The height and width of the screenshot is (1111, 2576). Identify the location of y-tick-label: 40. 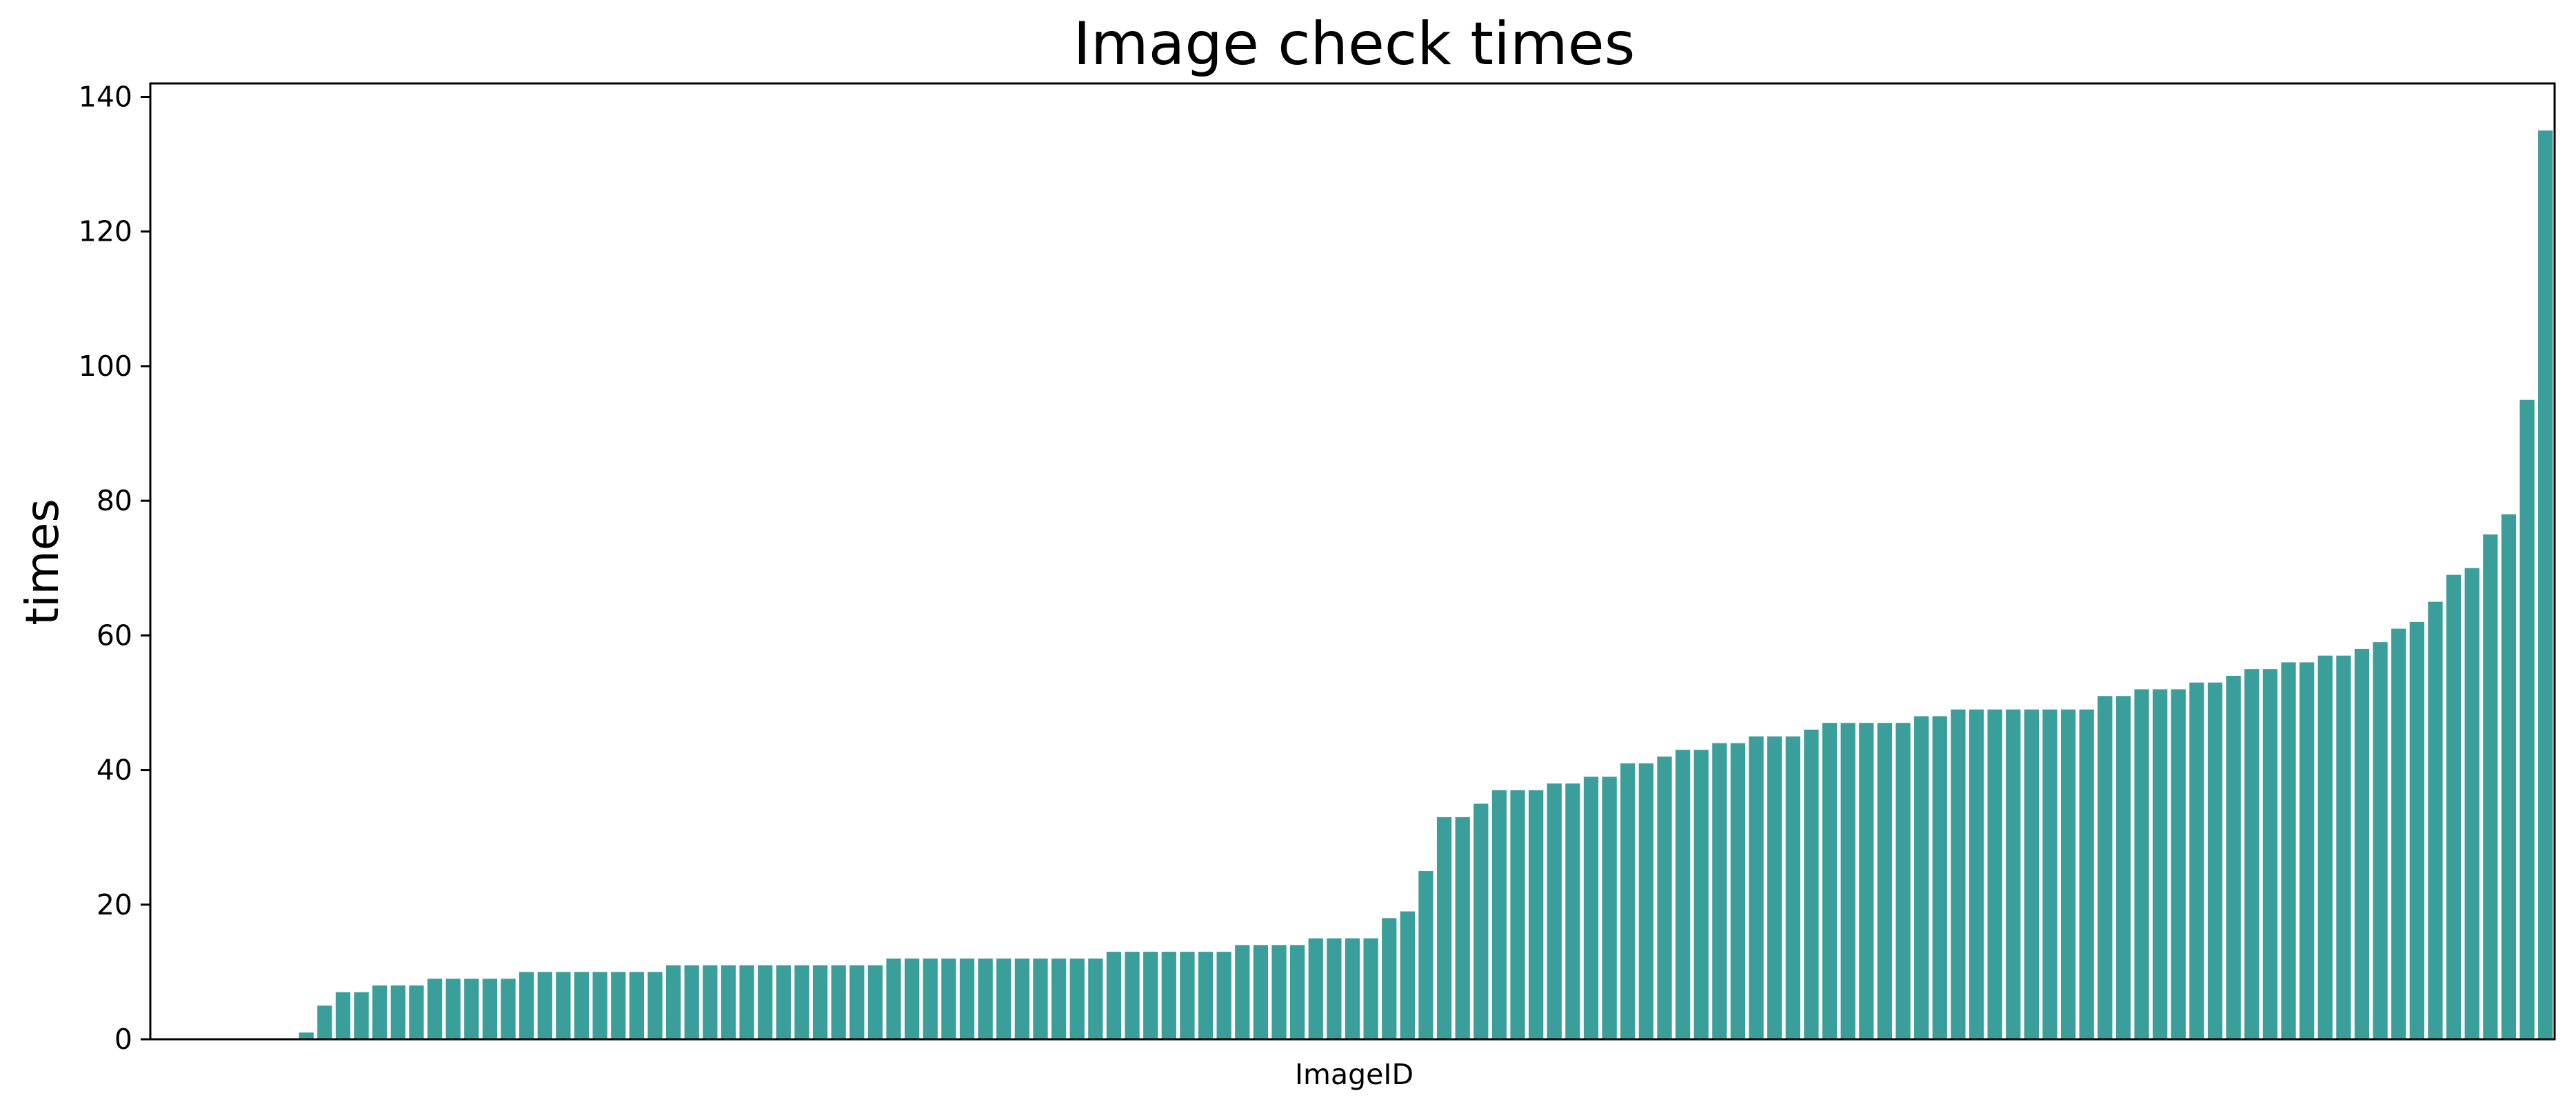
(114, 770).